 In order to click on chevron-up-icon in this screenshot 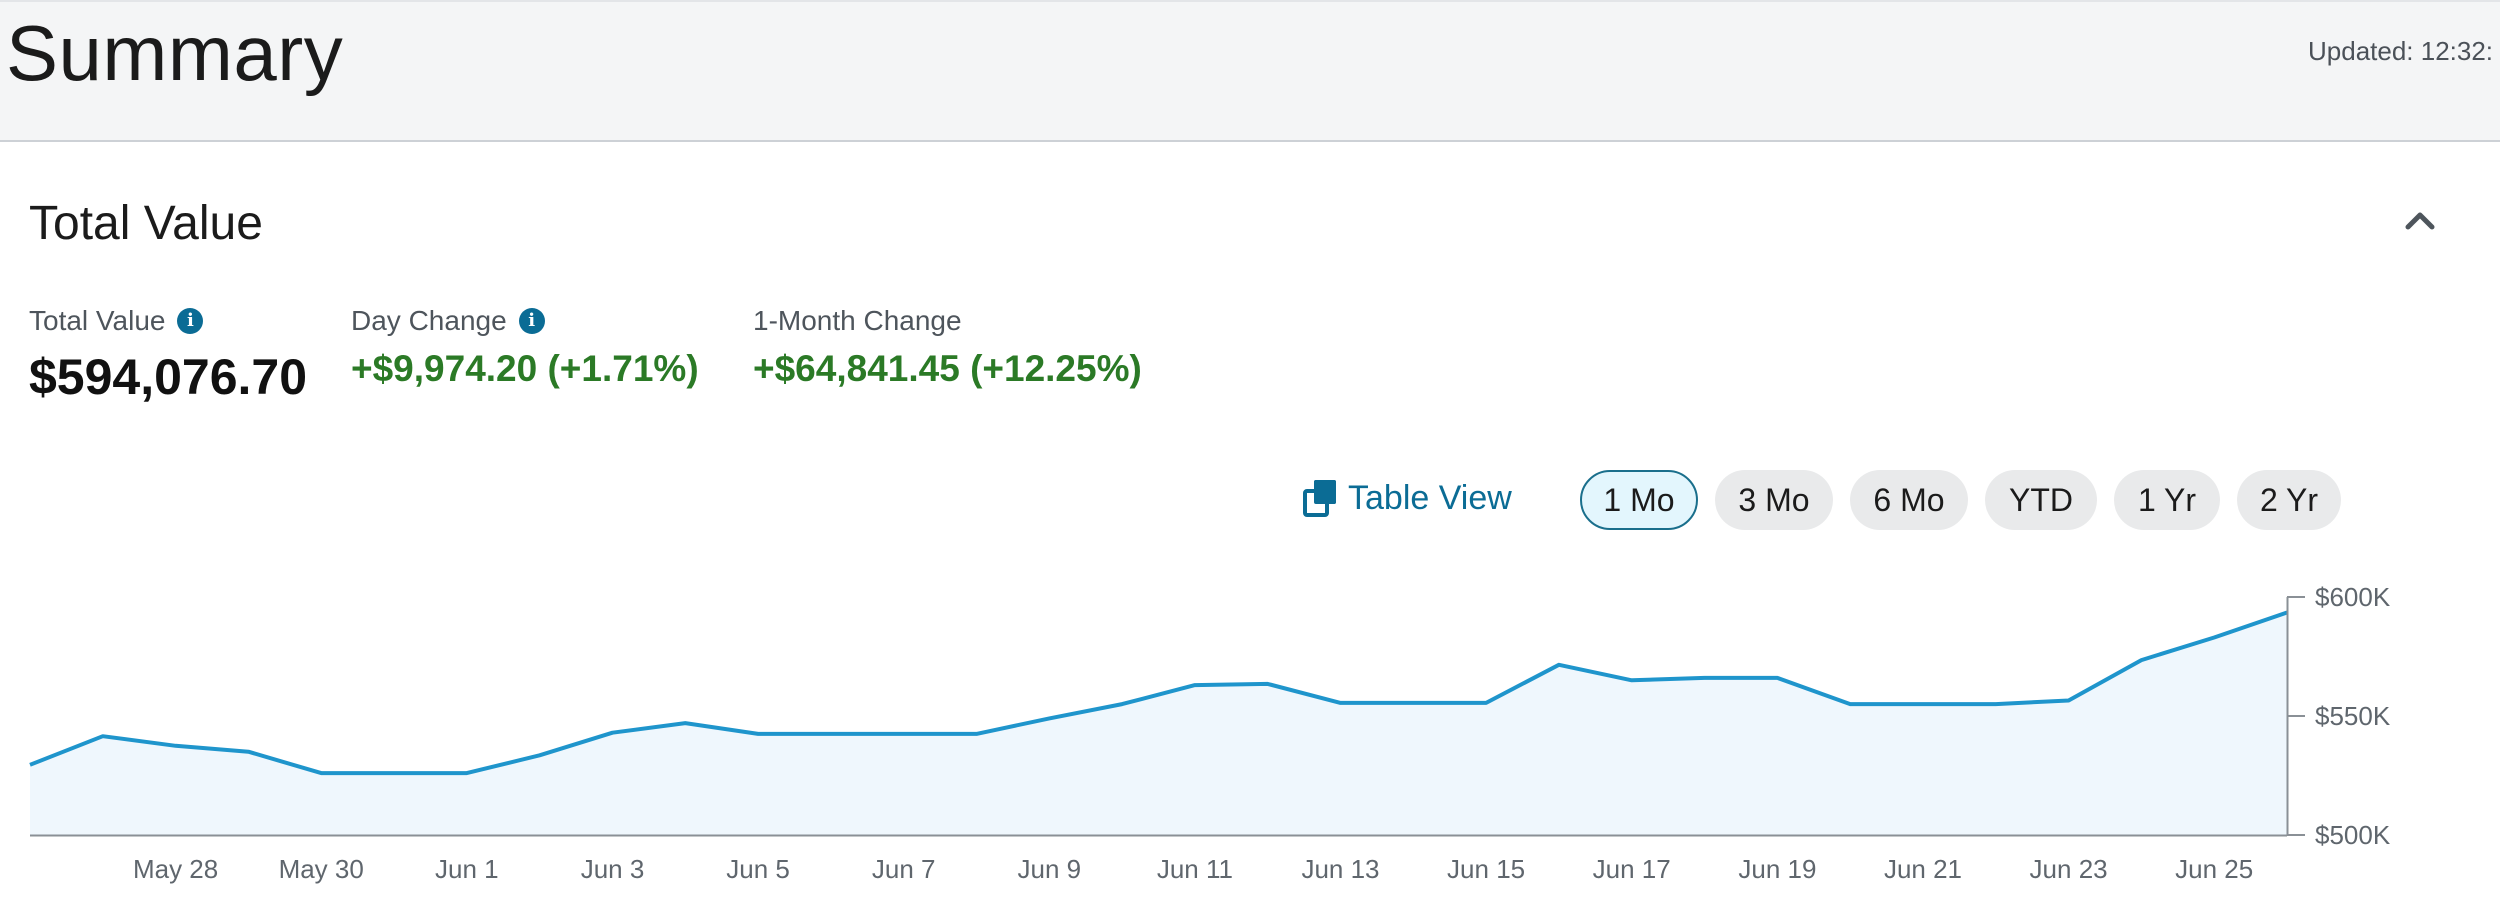, I will do `click(2420, 221)`.